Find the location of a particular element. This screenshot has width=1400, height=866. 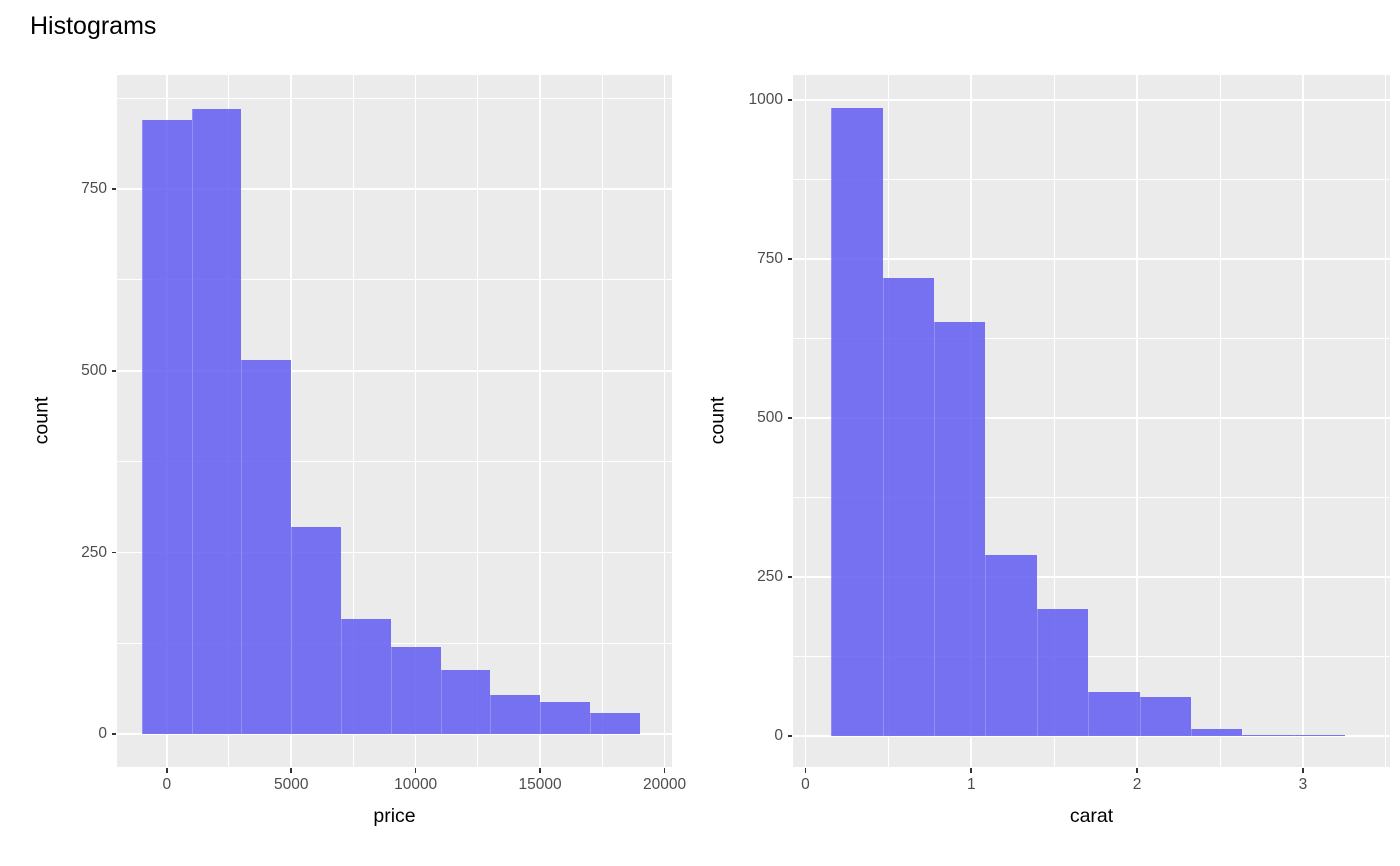

figure-title: Histograms is located at coordinates (93, 26).